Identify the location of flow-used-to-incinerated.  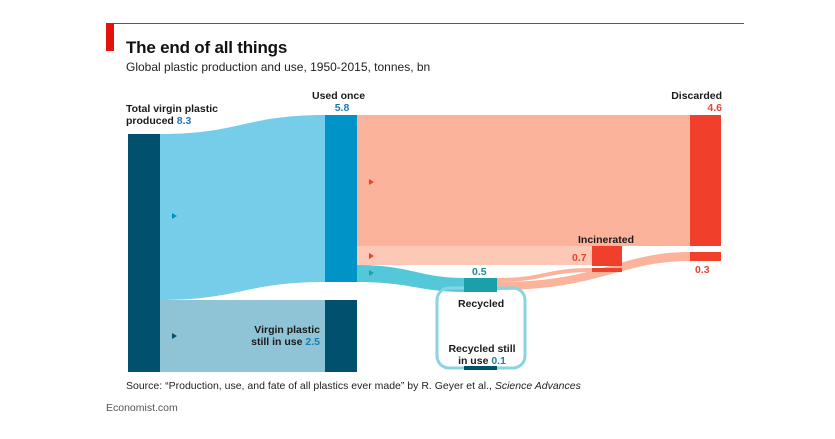
(474, 255).